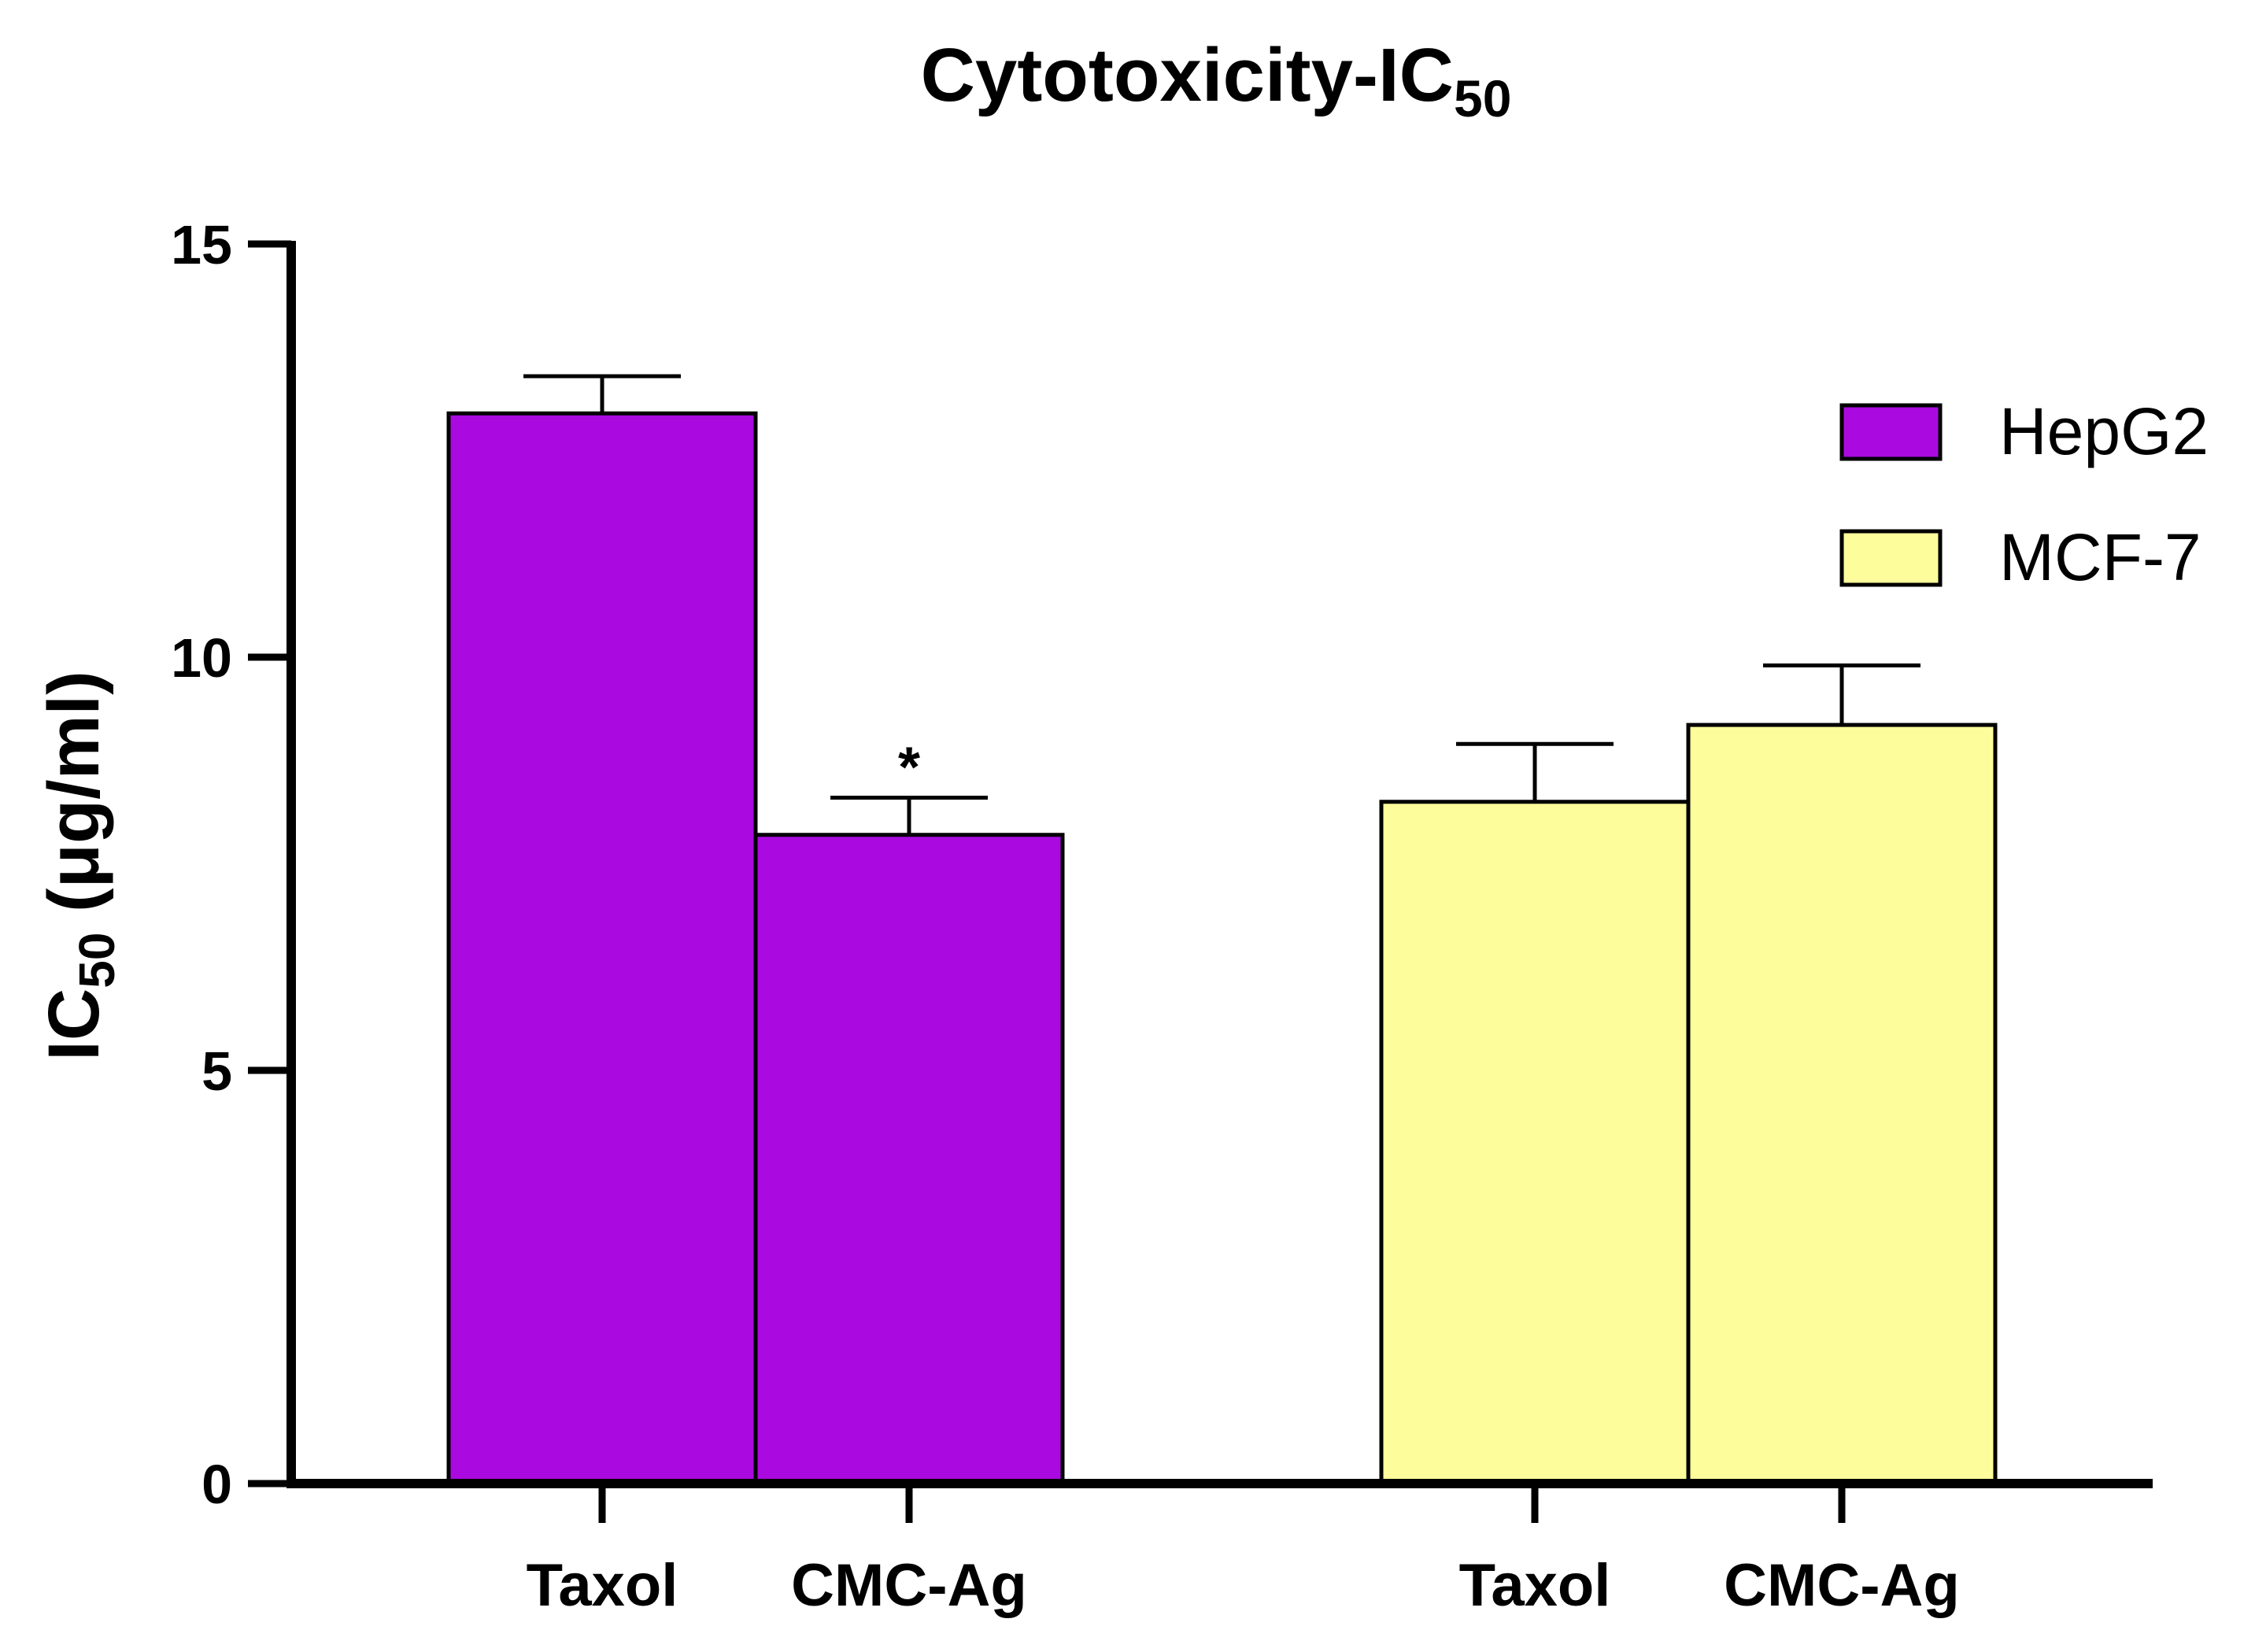 This screenshot has width=2255, height=1652. I want to click on y-tick-label: 5, so click(216, 1071).